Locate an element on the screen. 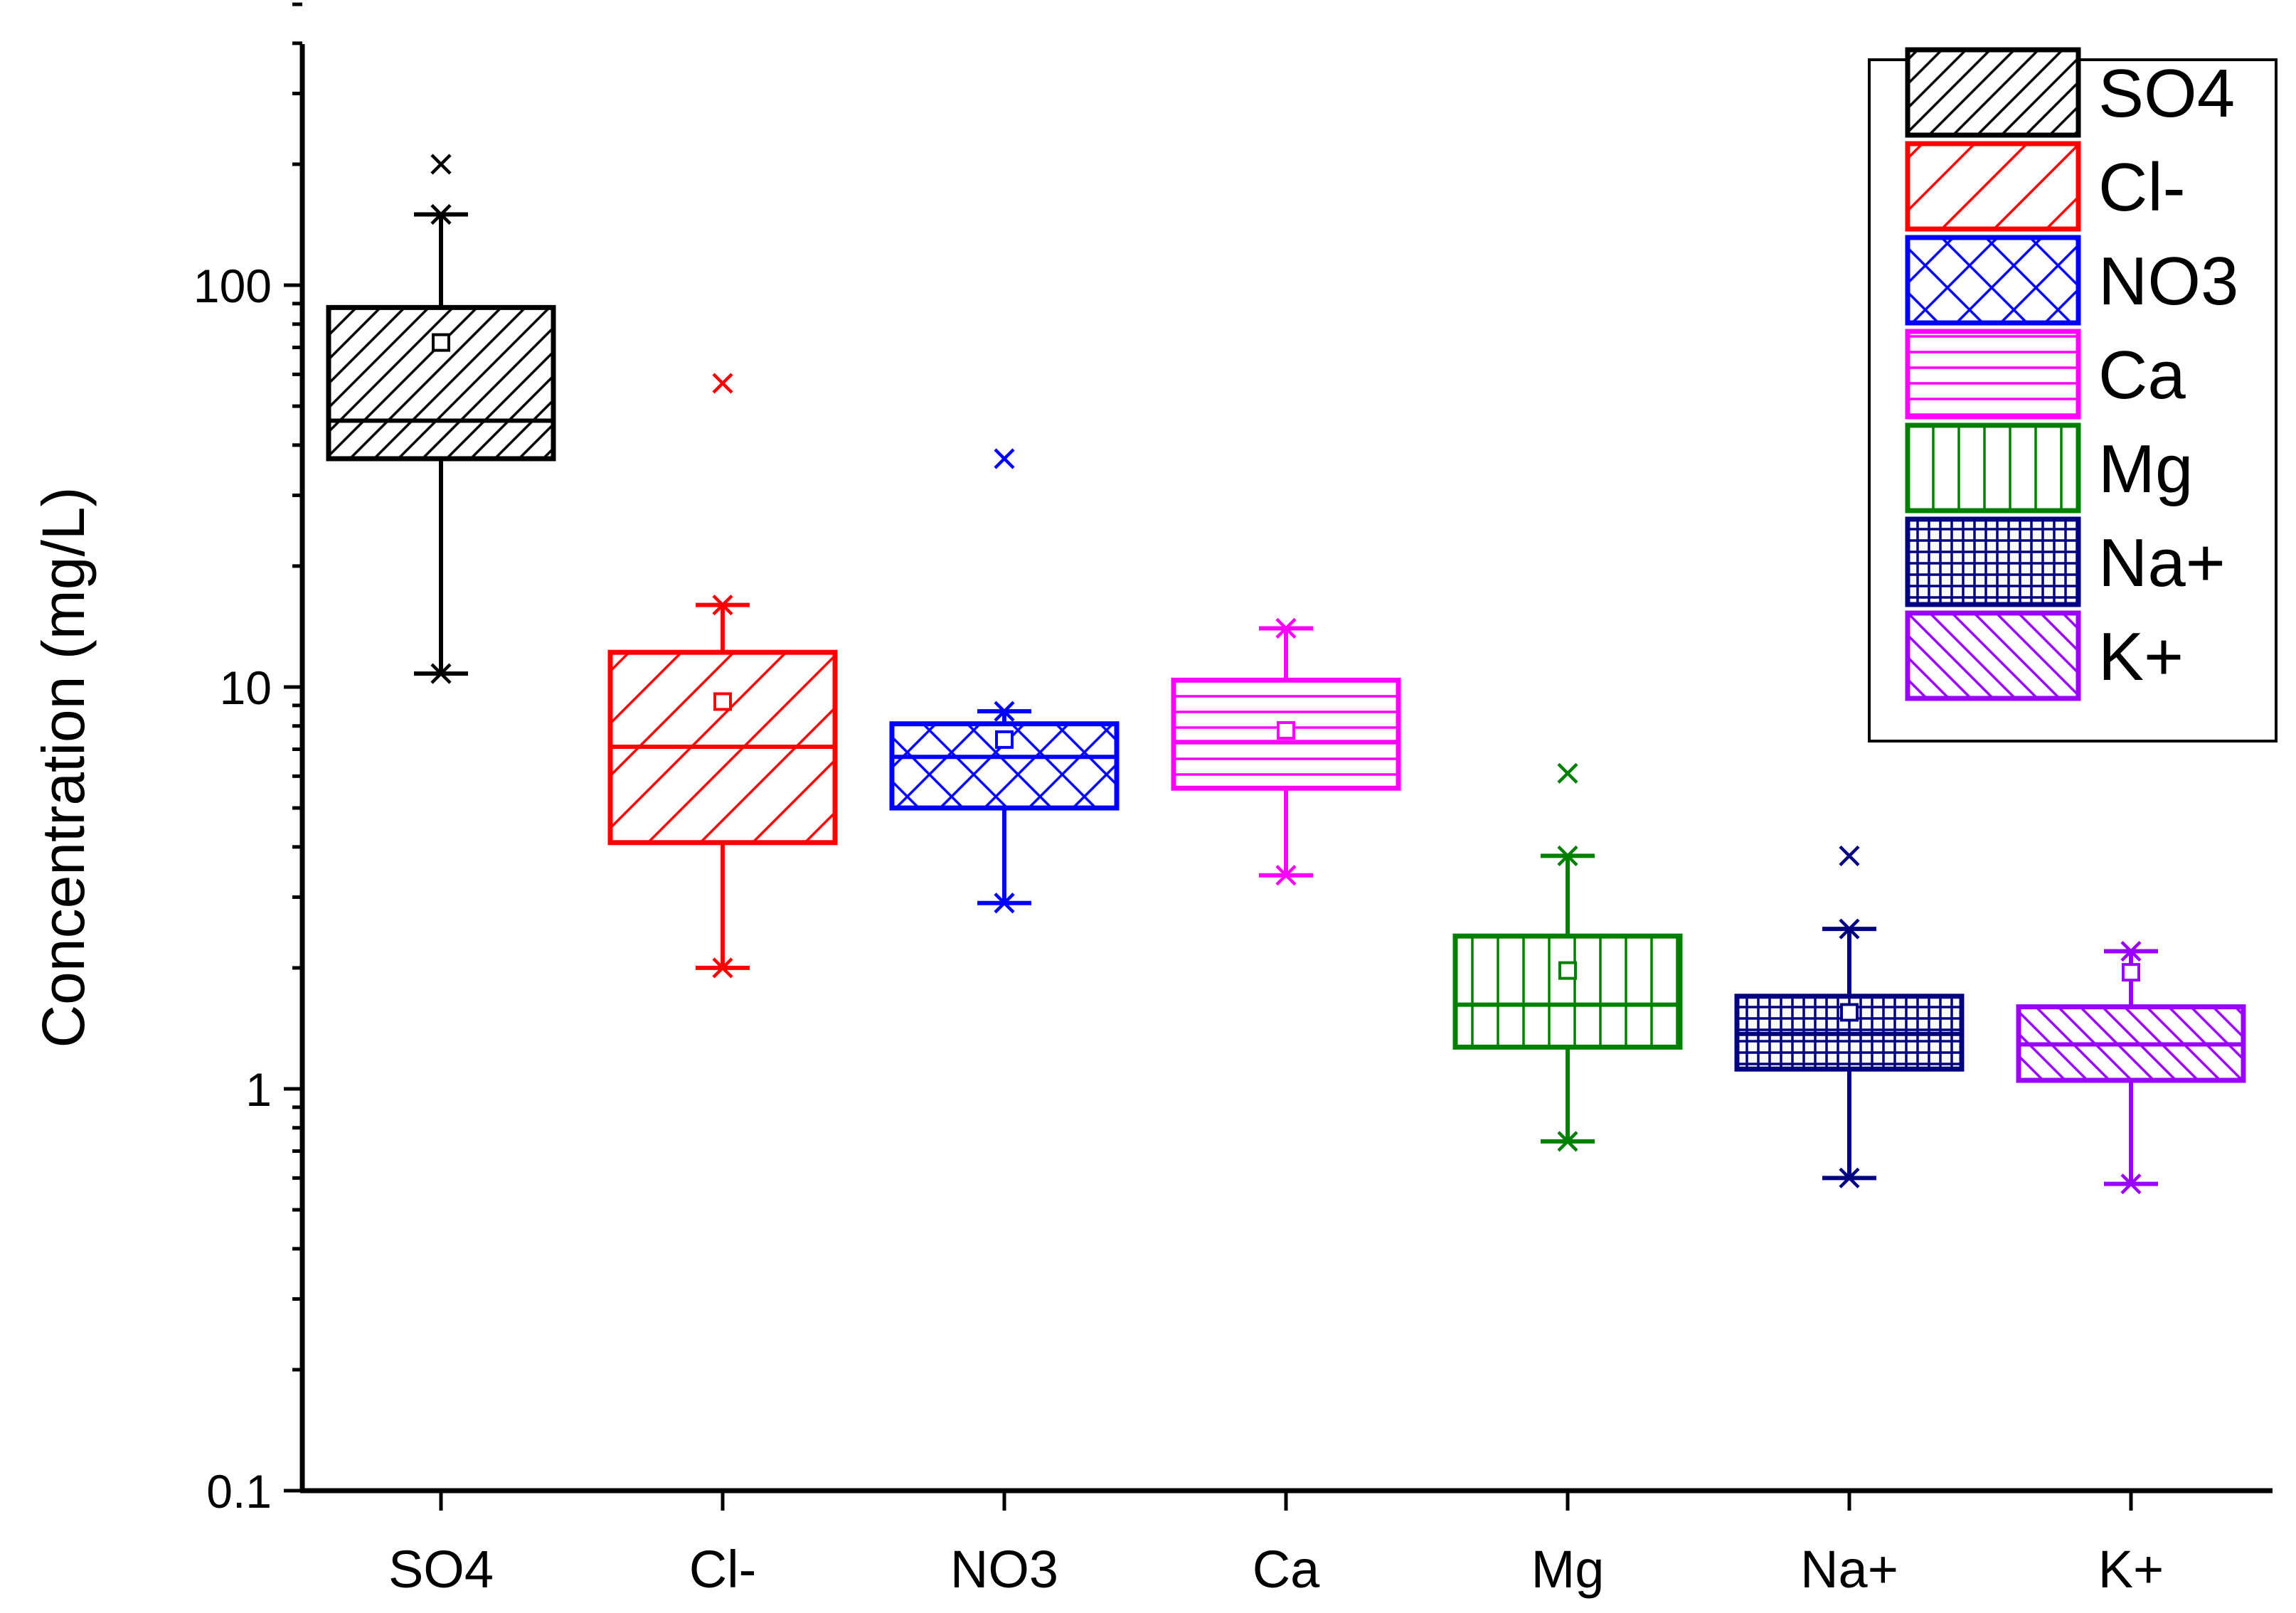 Image resolution: width=2296 pixels, height=1613 pixels. x-tick-label: SO4 is located at coordinates (441, 1569).